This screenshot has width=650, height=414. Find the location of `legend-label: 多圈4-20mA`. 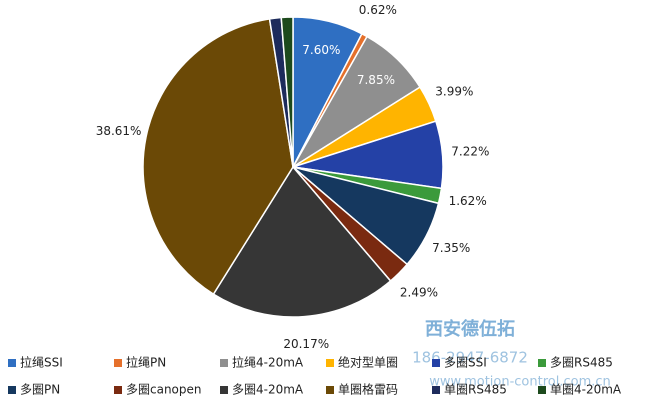

legend-label: 多圈4-20mA is located at coordinates (268, 390).